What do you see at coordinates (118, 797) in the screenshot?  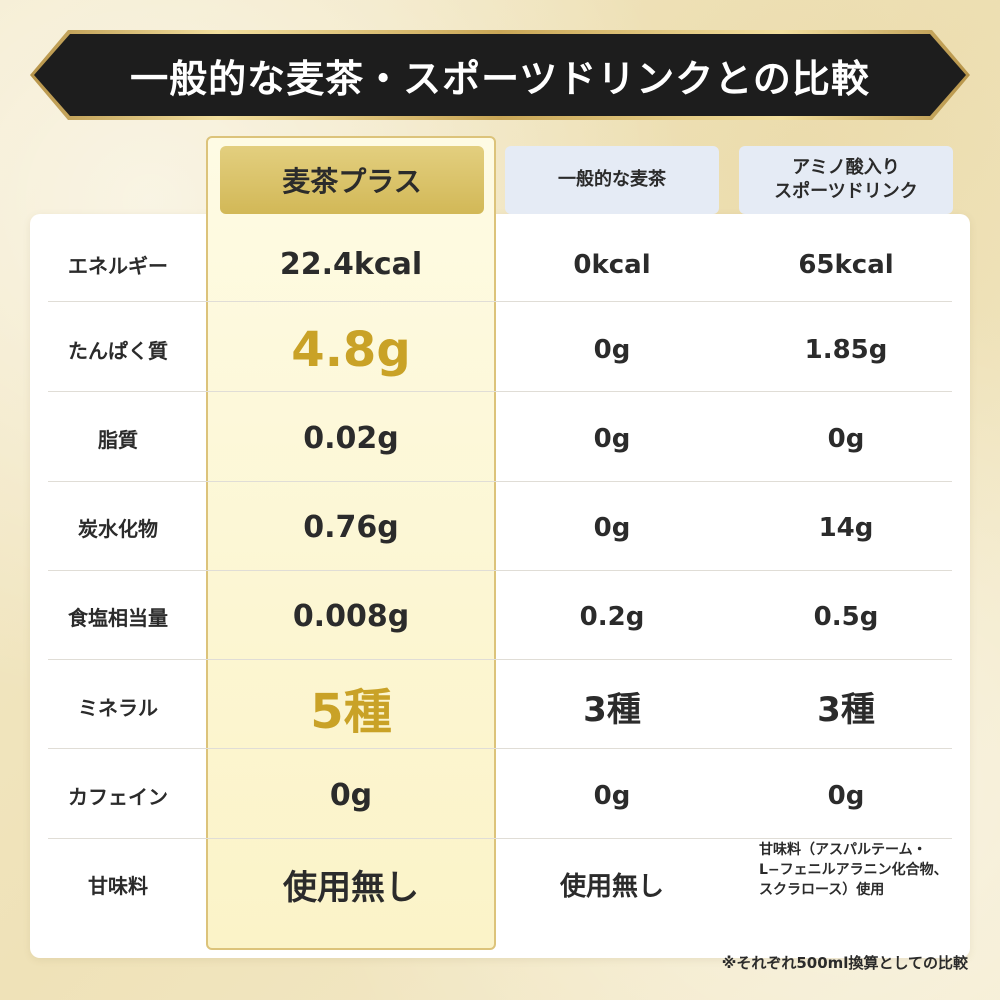 I see `row-label: カフェイン` at bounding box center [118, 797].